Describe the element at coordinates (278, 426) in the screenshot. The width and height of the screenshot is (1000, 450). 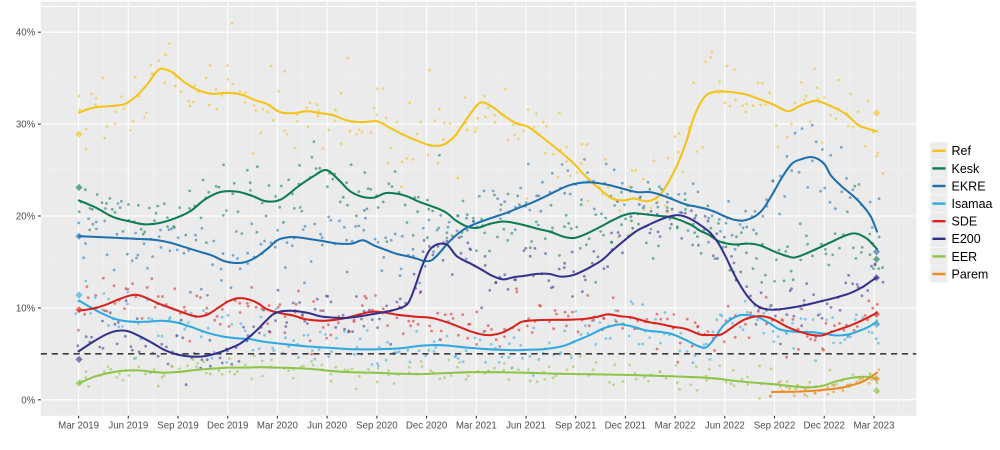
I see `svg-text: Mar 2020` at that location.